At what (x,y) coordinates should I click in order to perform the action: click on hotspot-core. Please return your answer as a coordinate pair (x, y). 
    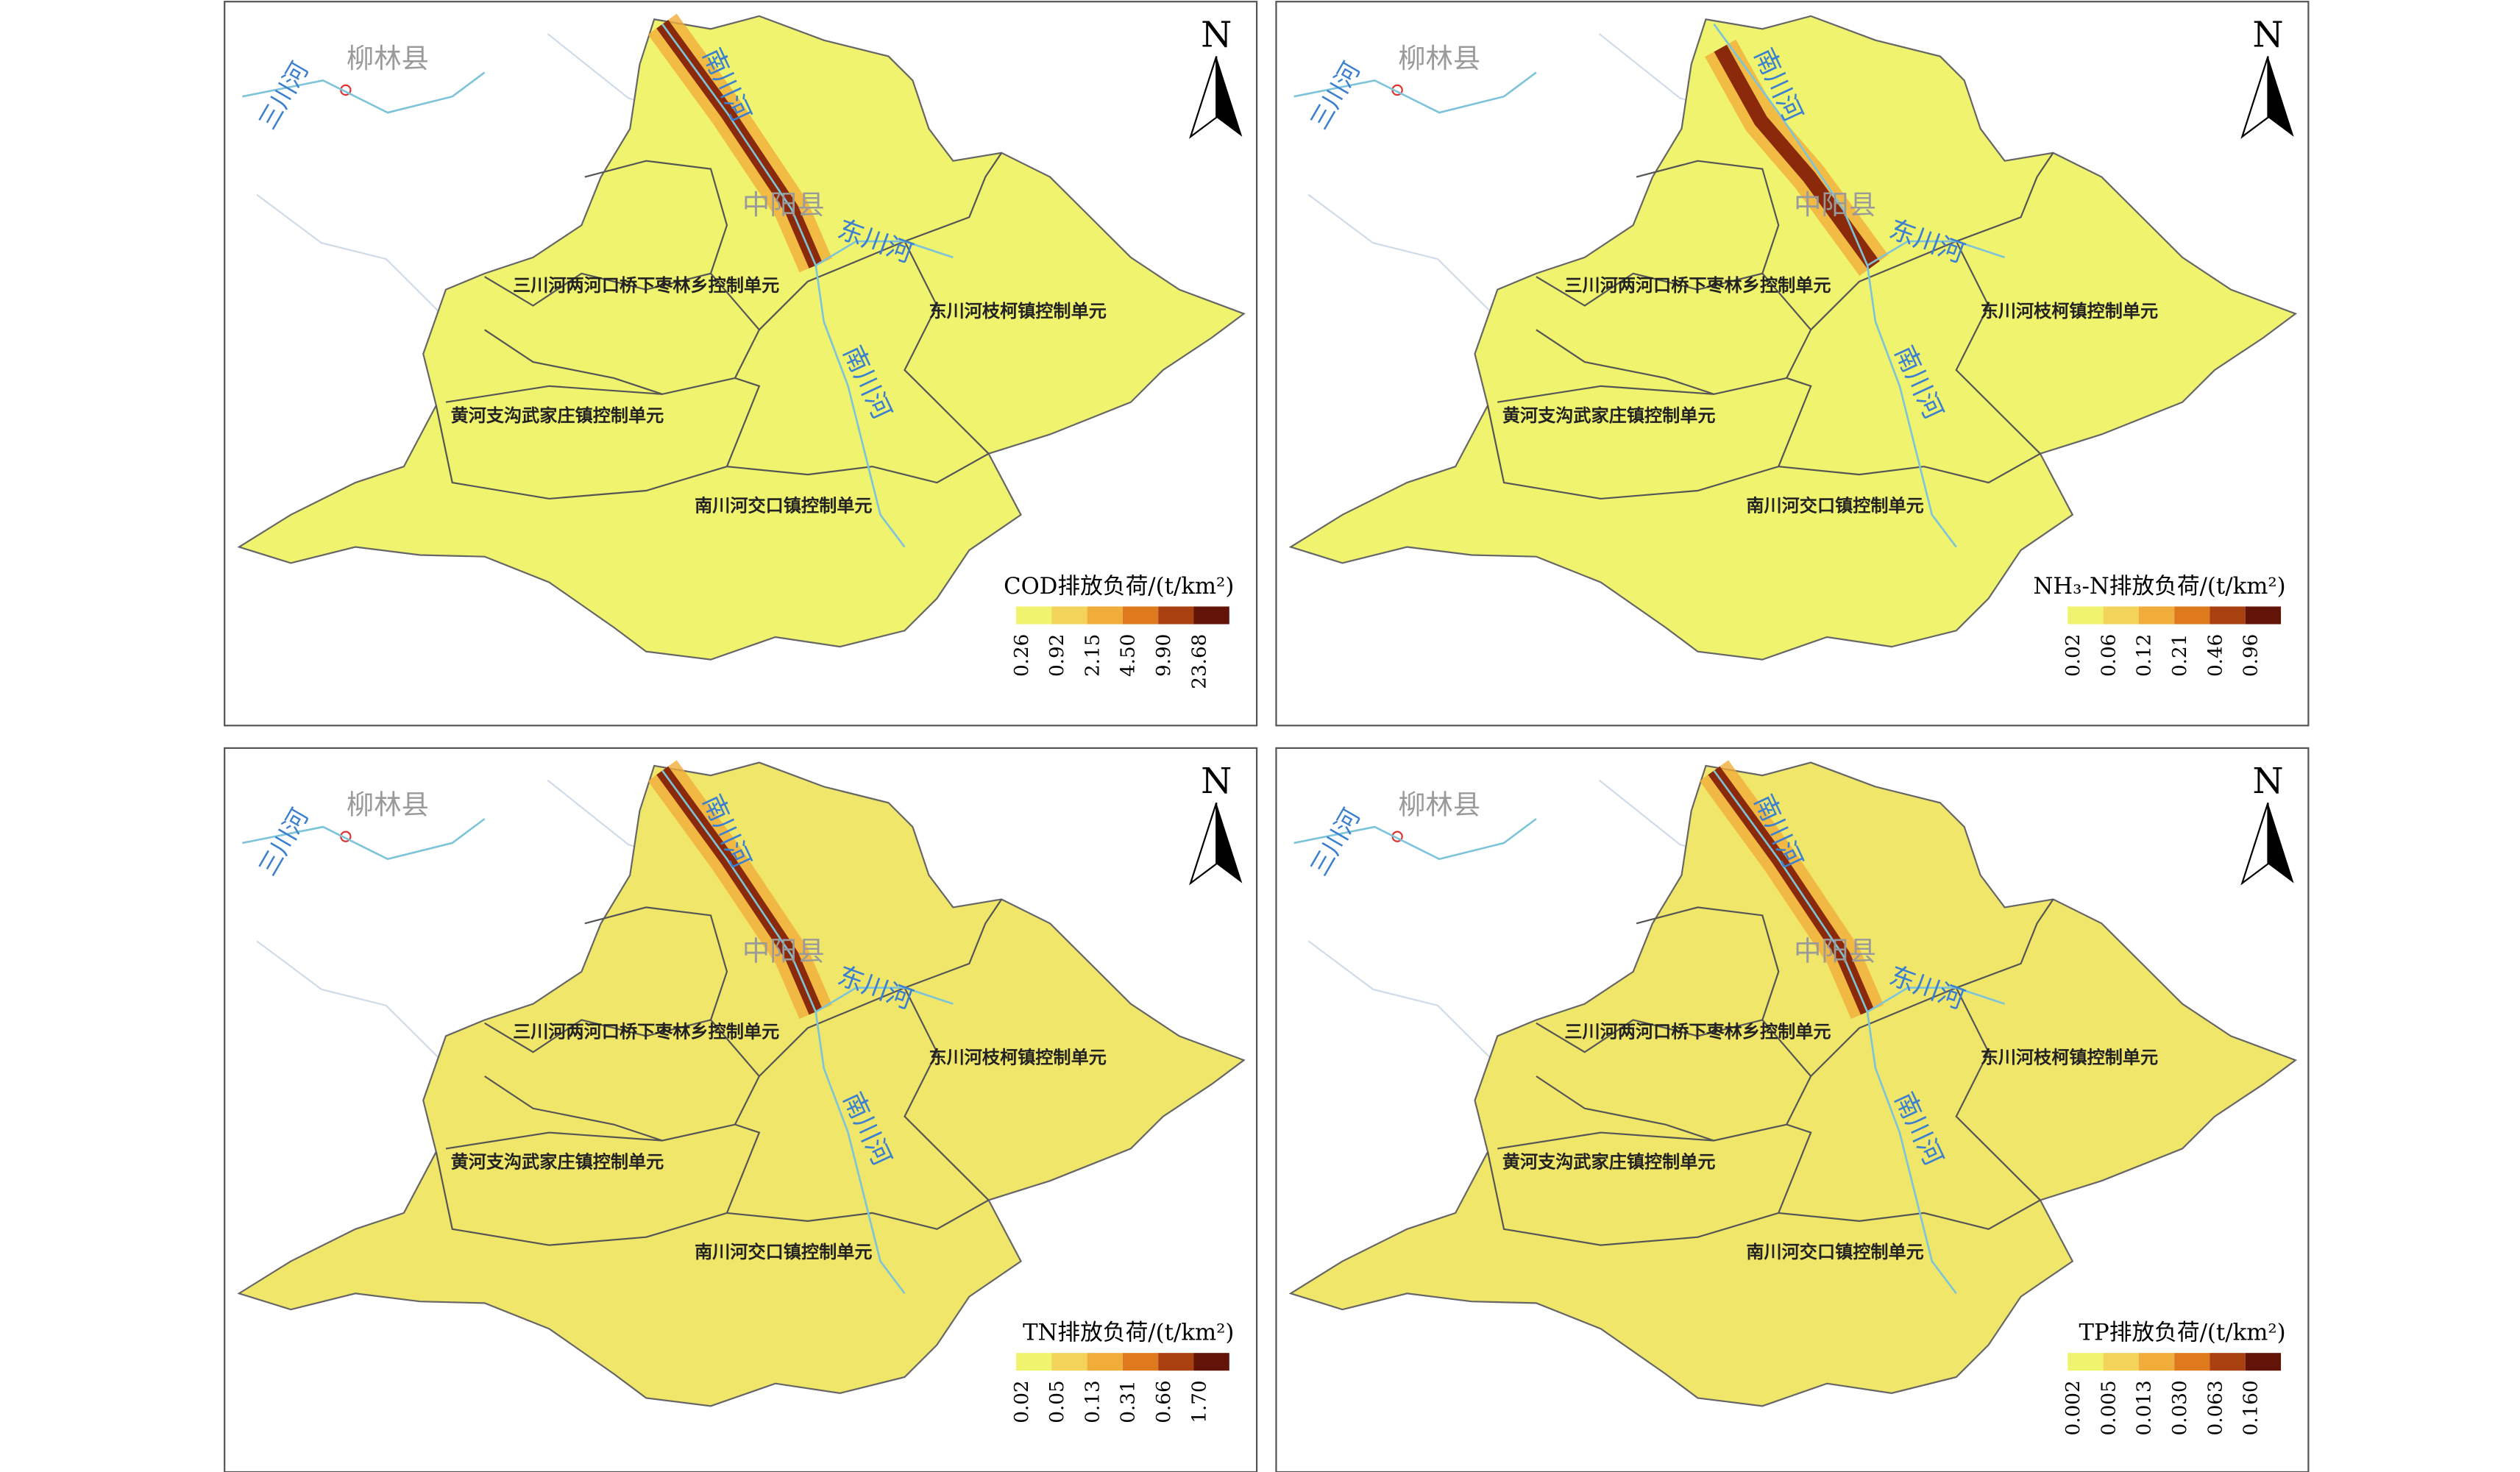
    Looking at the image, I should click on (1797, 157).